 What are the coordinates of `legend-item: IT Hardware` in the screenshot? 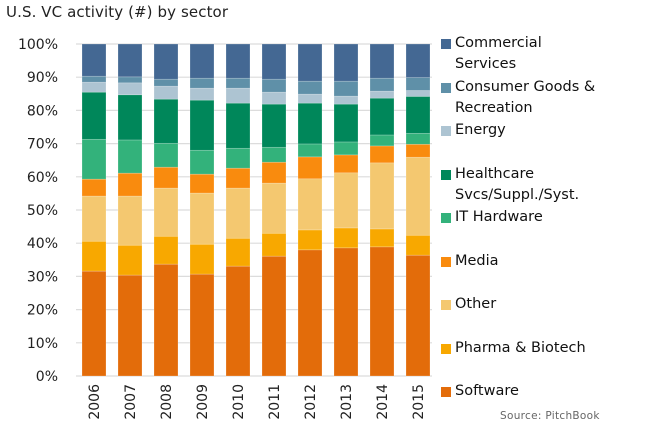 It's located at (492, 218).